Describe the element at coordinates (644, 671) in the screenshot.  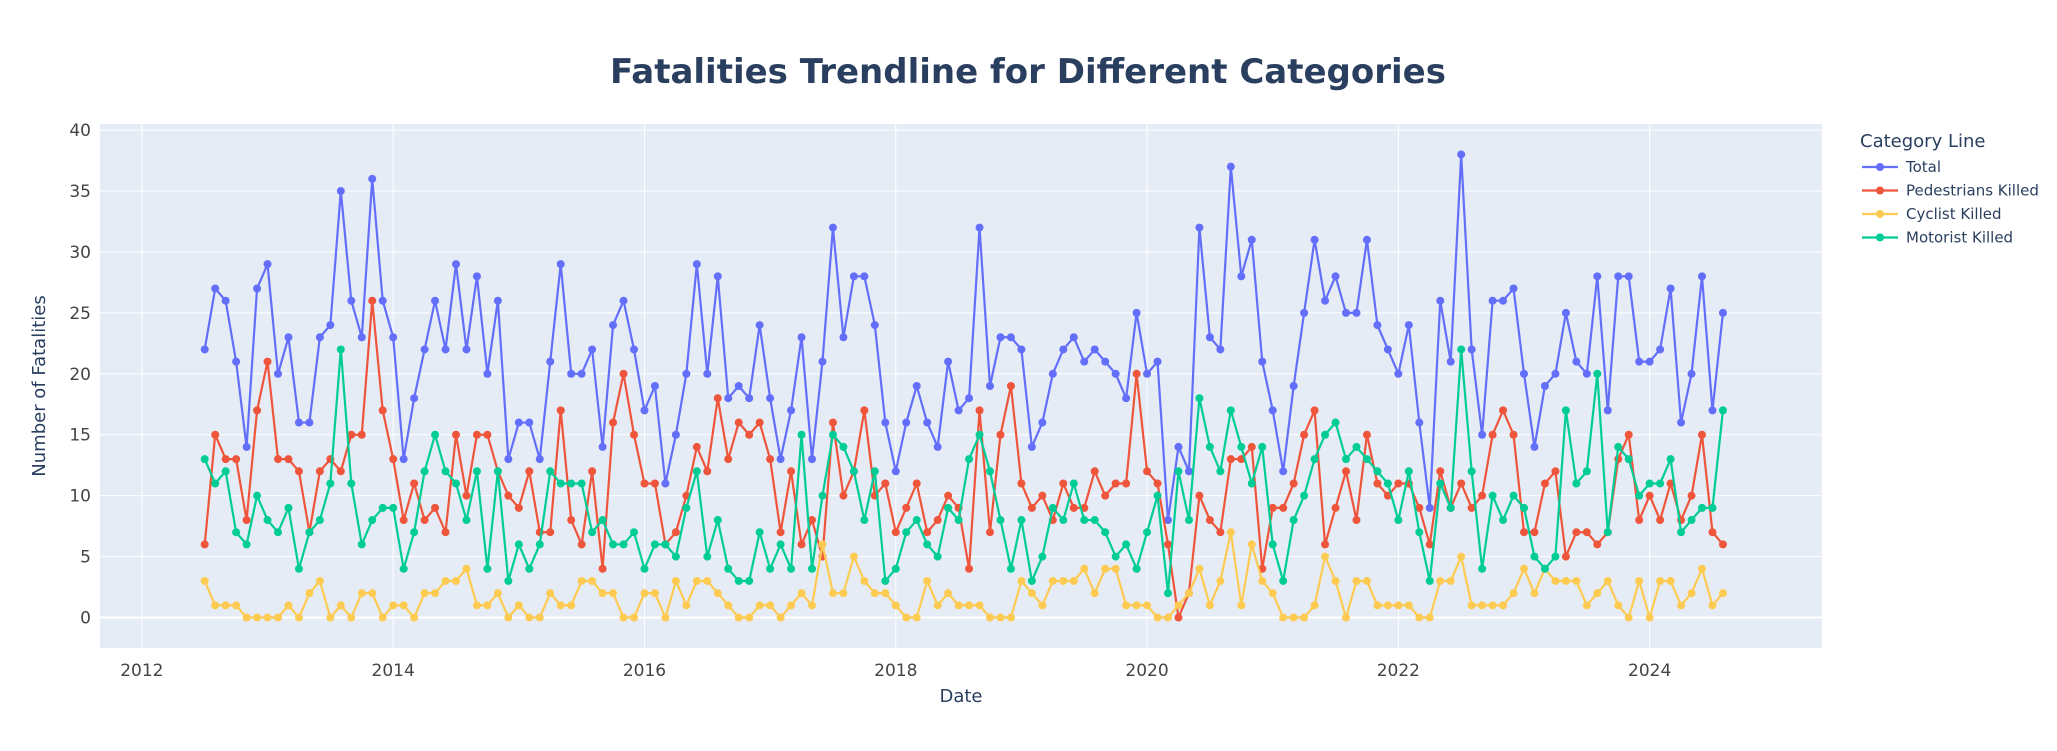
I see `x-tick-label: 2016` at that location.